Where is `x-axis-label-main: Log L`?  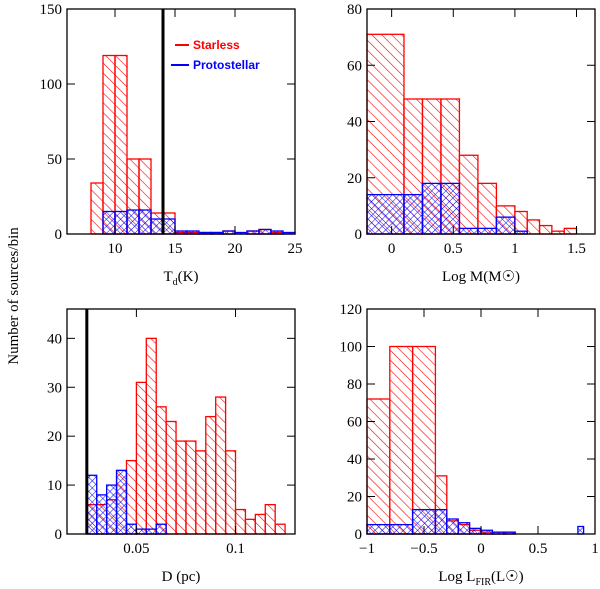
x-axis-label-main: Log L is located at coordinates (456, 577).